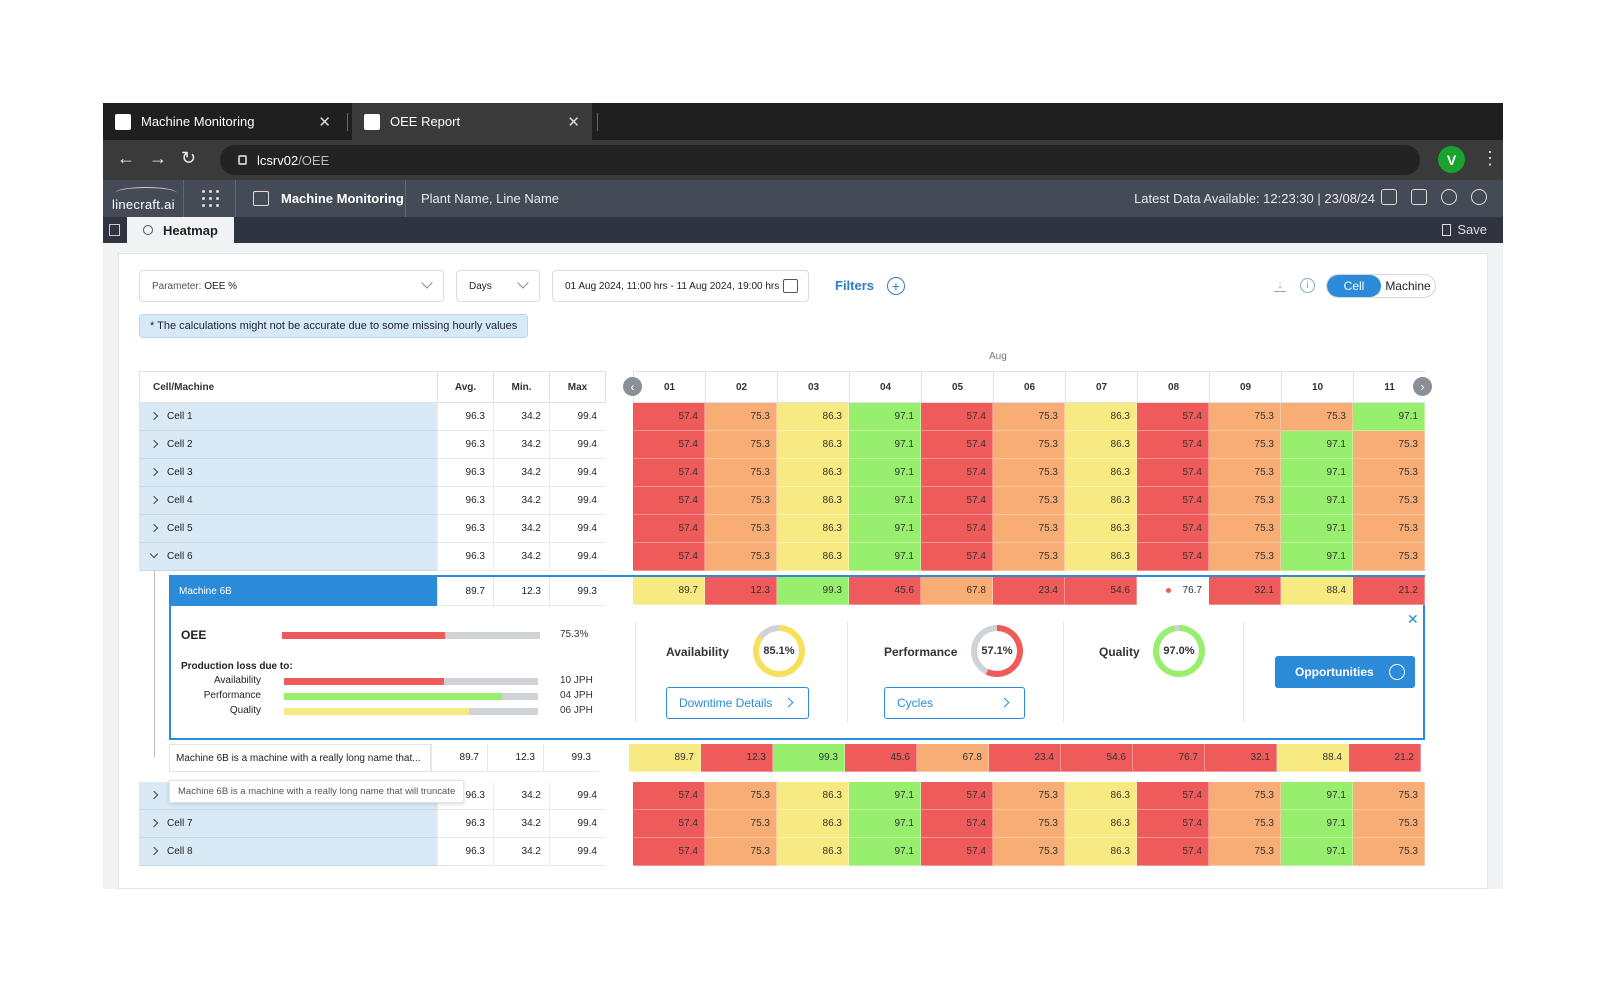 The width and height of the screenshot is (1600, 989). I want to click on table-row: Cell 7 96.3 34.2 99.4, so click(372, 824).